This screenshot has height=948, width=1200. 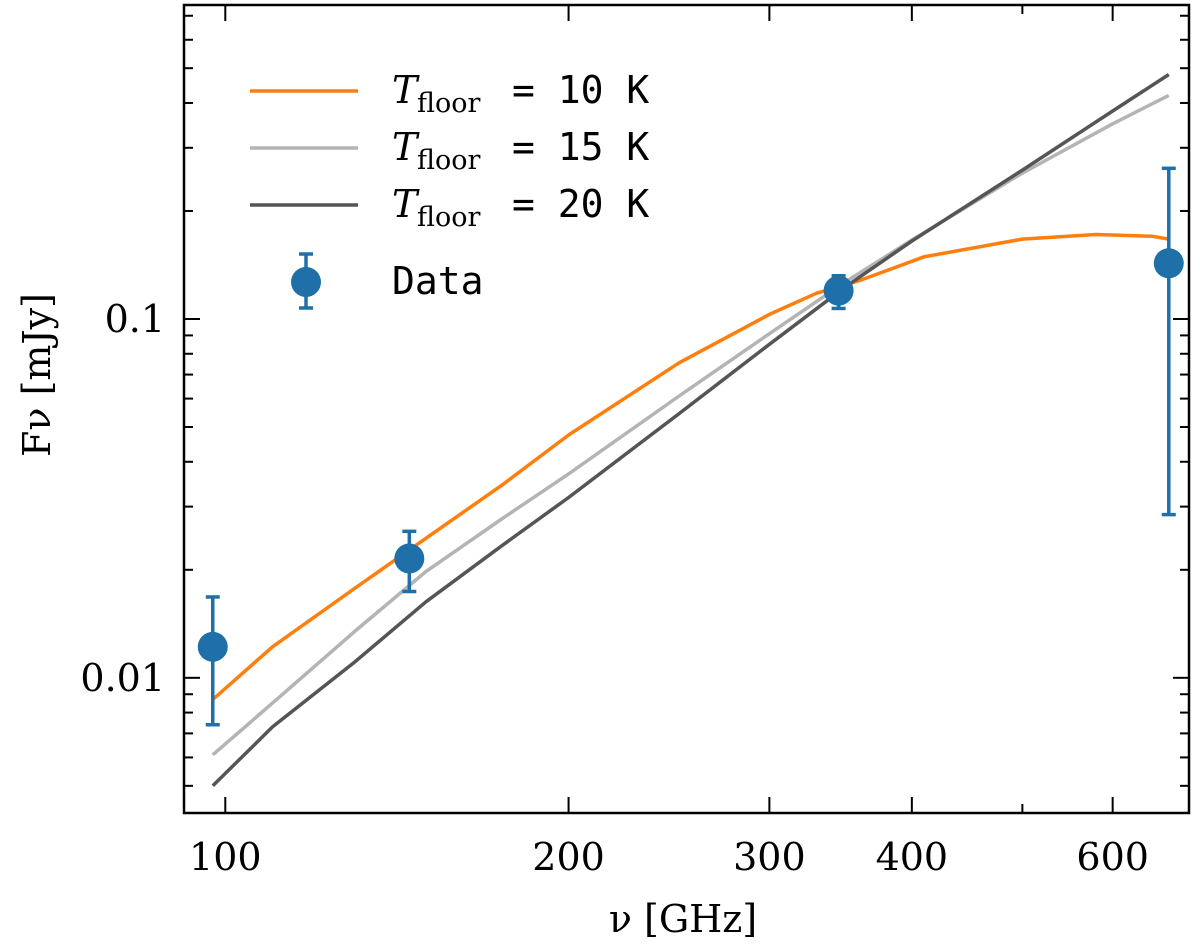 I want to click on x-axis-label: ν [GHz], so click(x=683, y=919).